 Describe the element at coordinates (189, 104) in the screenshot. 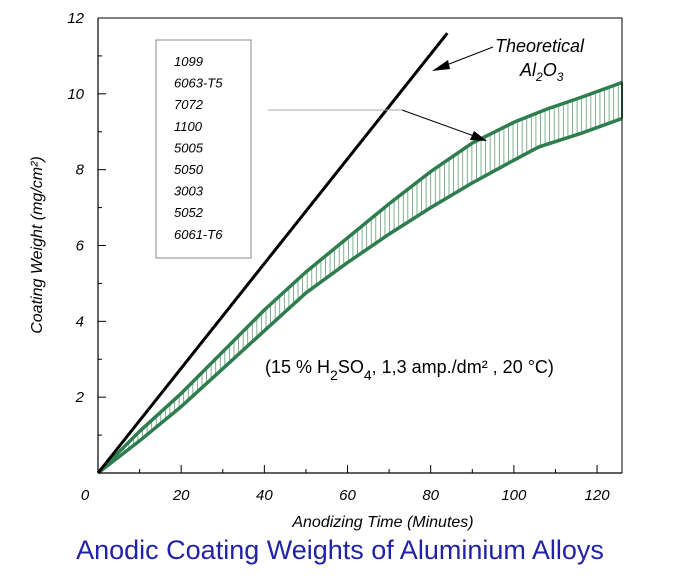

I see `legend-item: 7072` at that location.